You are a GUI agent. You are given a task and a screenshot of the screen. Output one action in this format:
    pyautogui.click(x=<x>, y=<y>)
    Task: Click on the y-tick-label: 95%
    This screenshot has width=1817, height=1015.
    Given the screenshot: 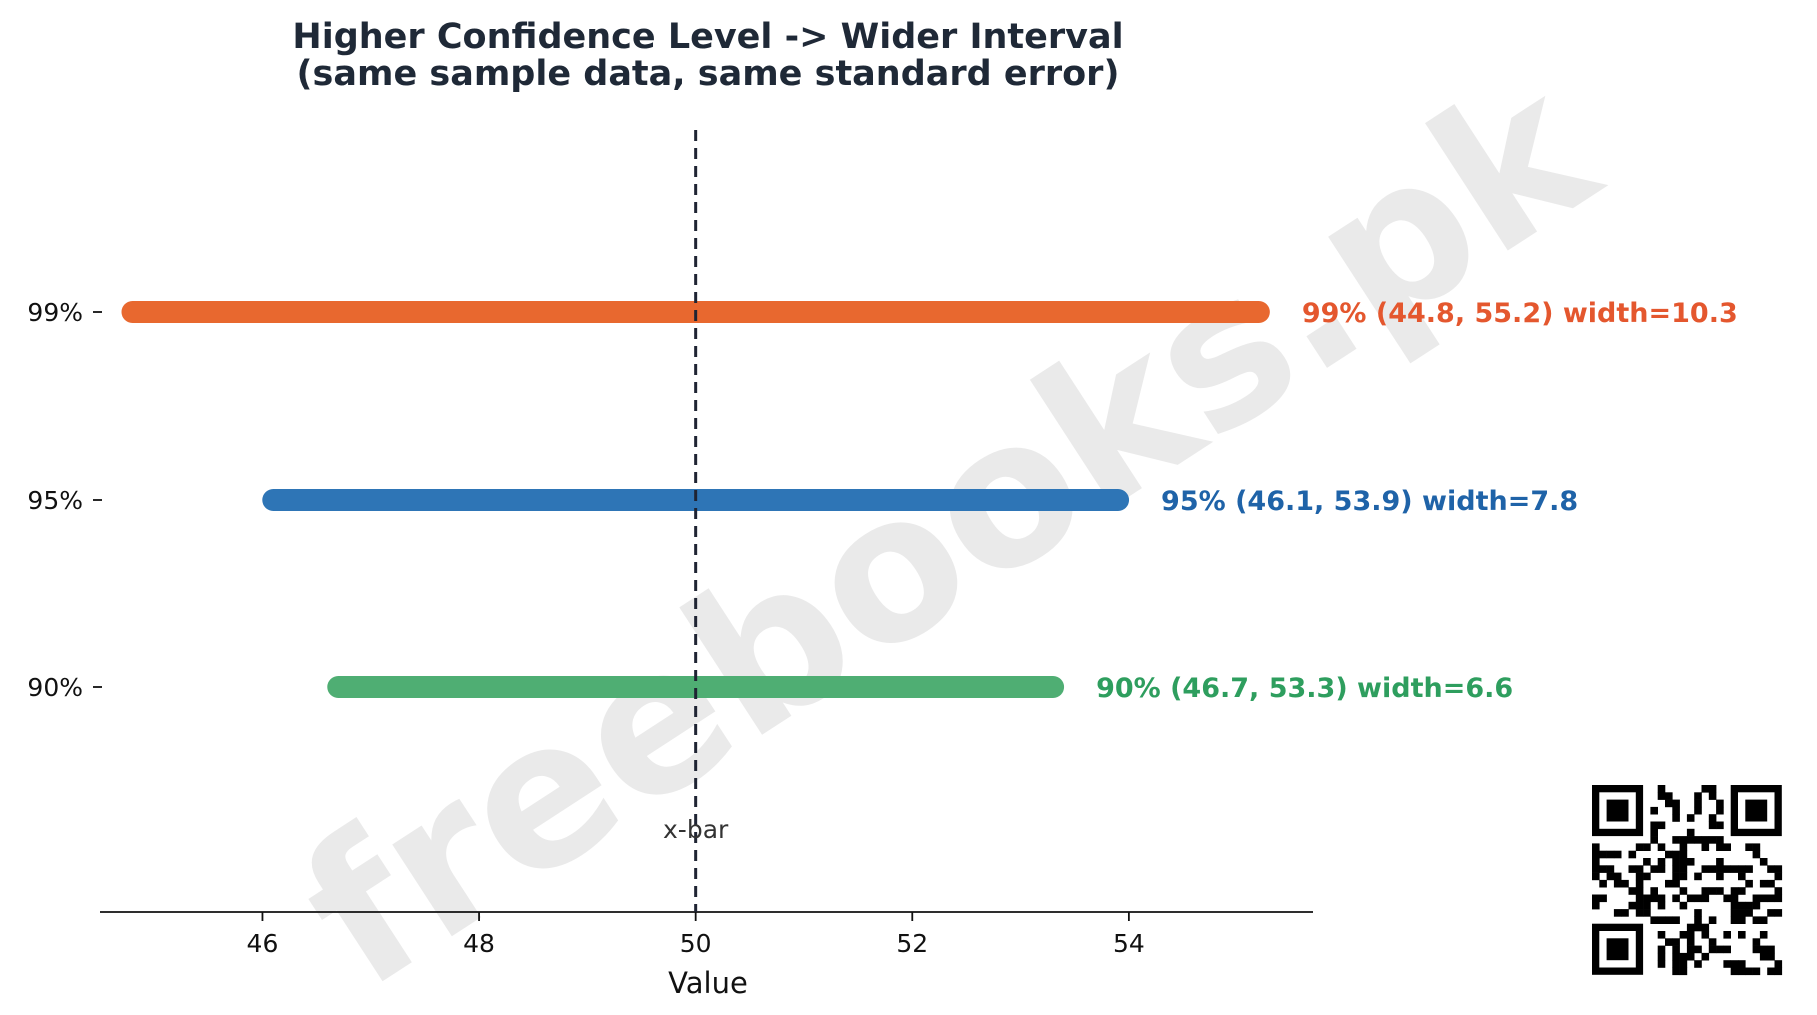 What is the action you would take?
    pyautogui.click(x=55, y=500)
    